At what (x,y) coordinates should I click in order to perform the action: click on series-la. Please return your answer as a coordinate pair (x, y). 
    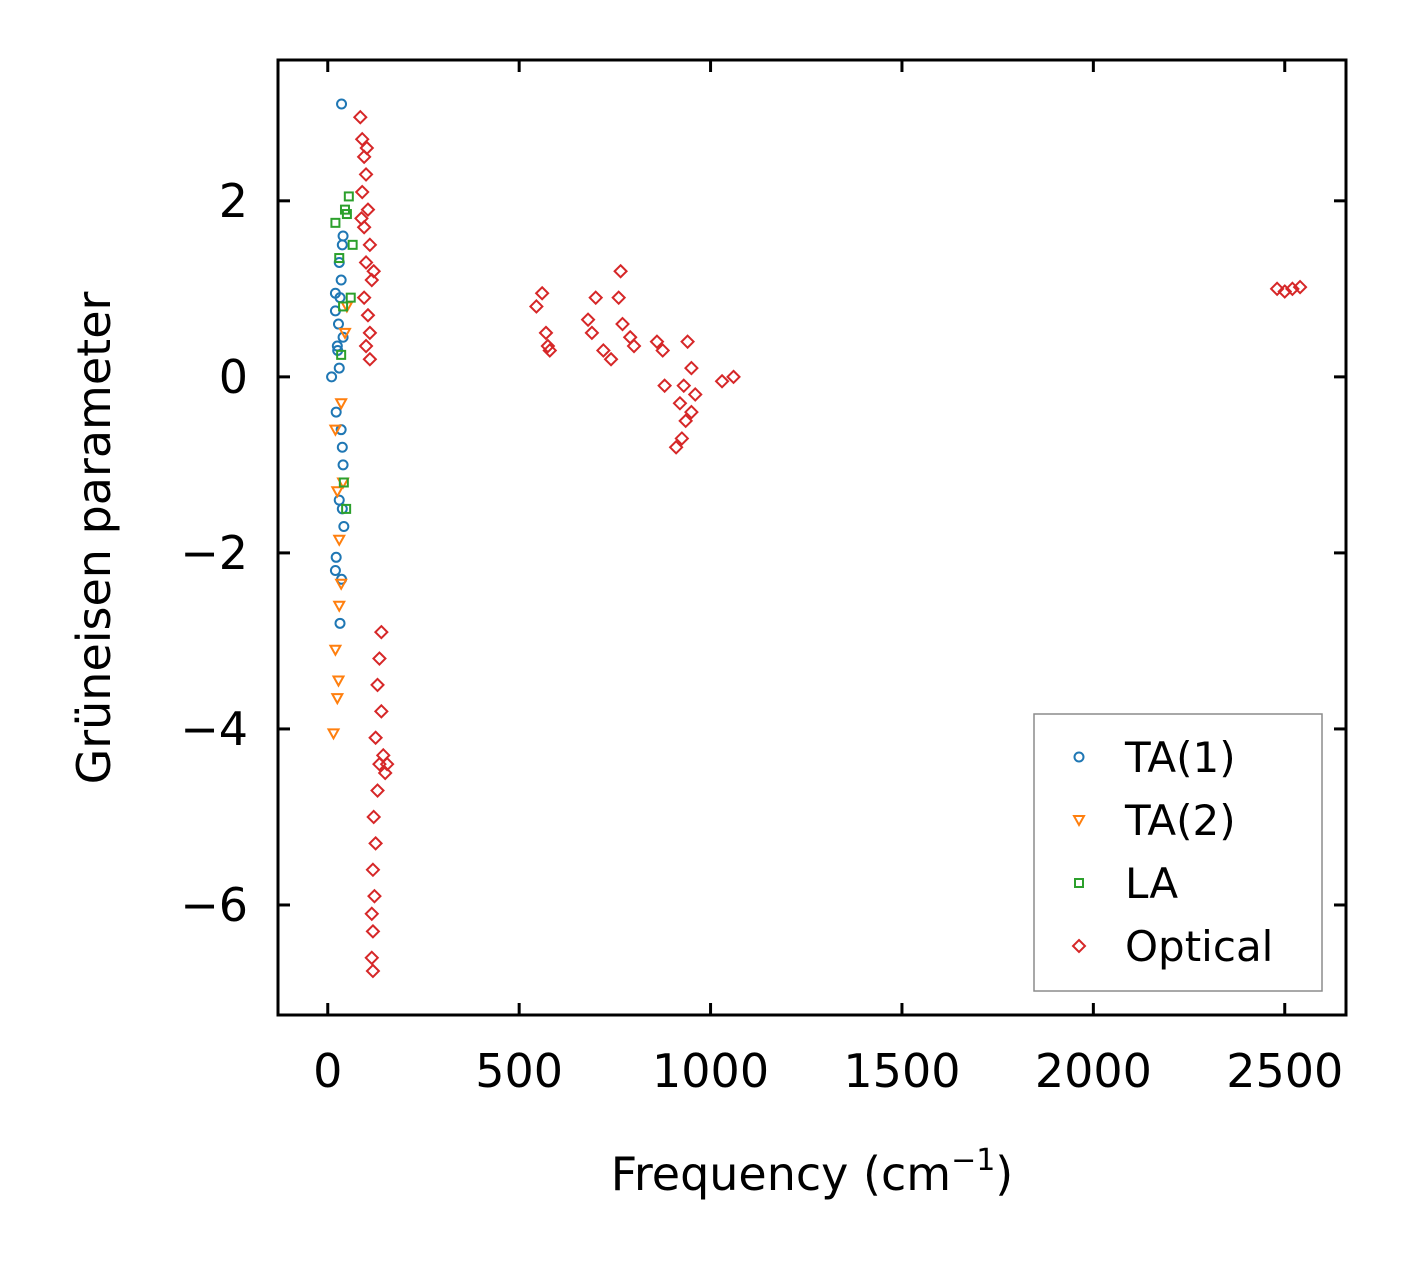
    Looking at the image, I should click on (344, 352).